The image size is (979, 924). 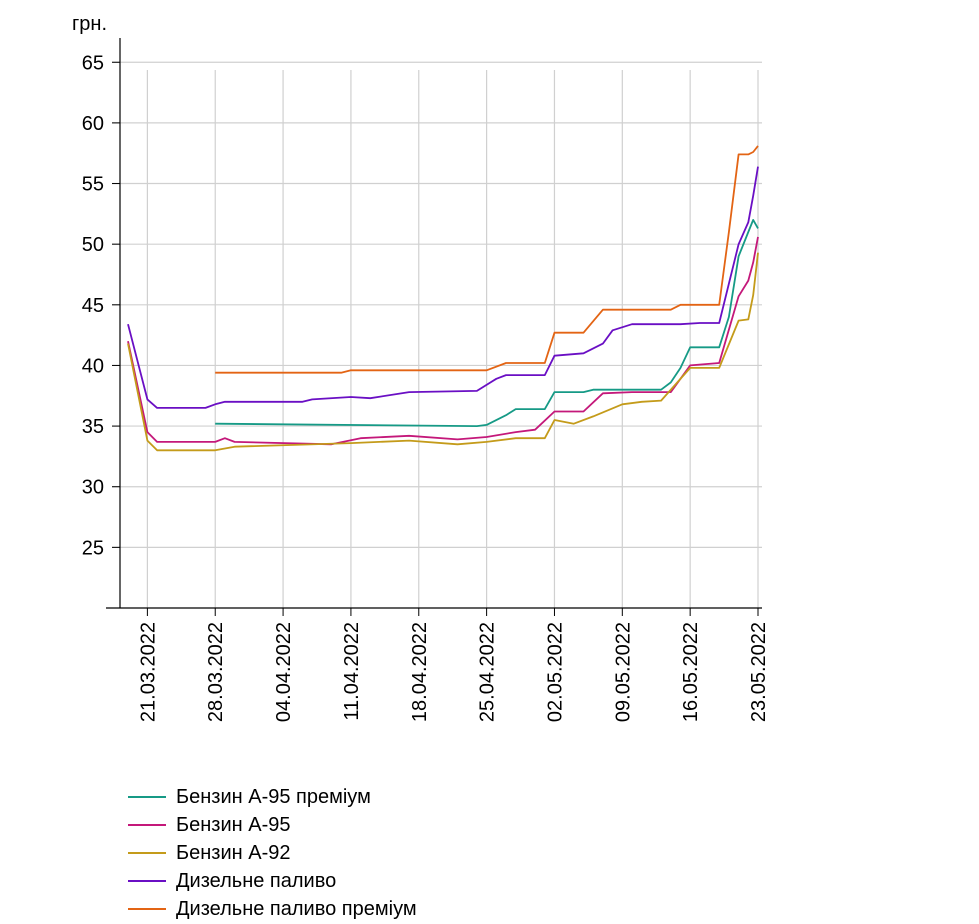 I want to click on legend-label: Дизельне паливо преміум, so click(x=296, y=909).